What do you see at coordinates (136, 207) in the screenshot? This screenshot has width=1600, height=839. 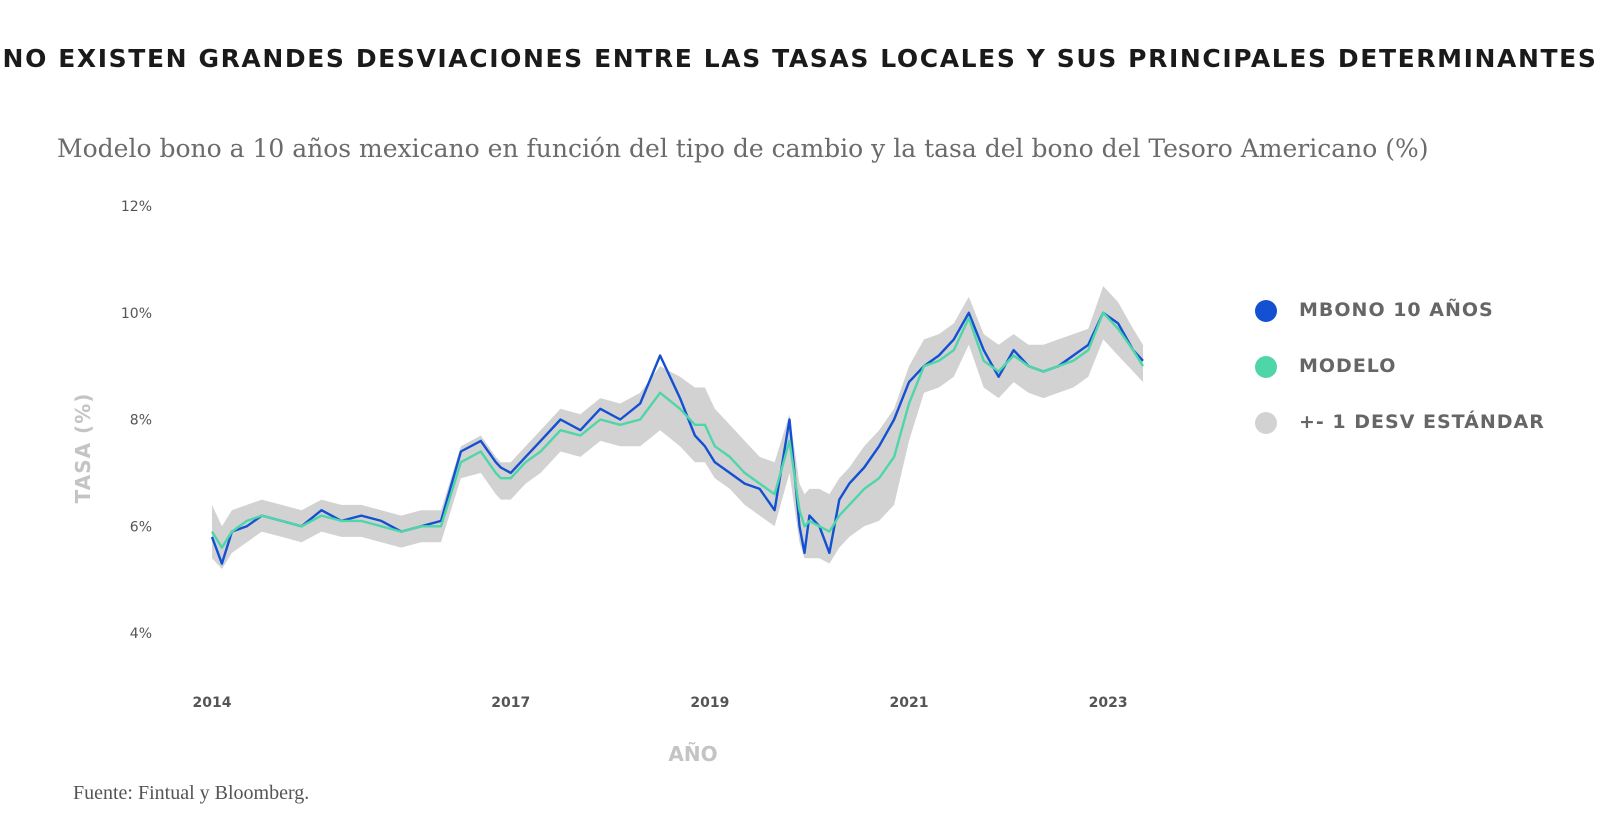 I see `y-tick-label: 12%` at bounding box center [136, 207].